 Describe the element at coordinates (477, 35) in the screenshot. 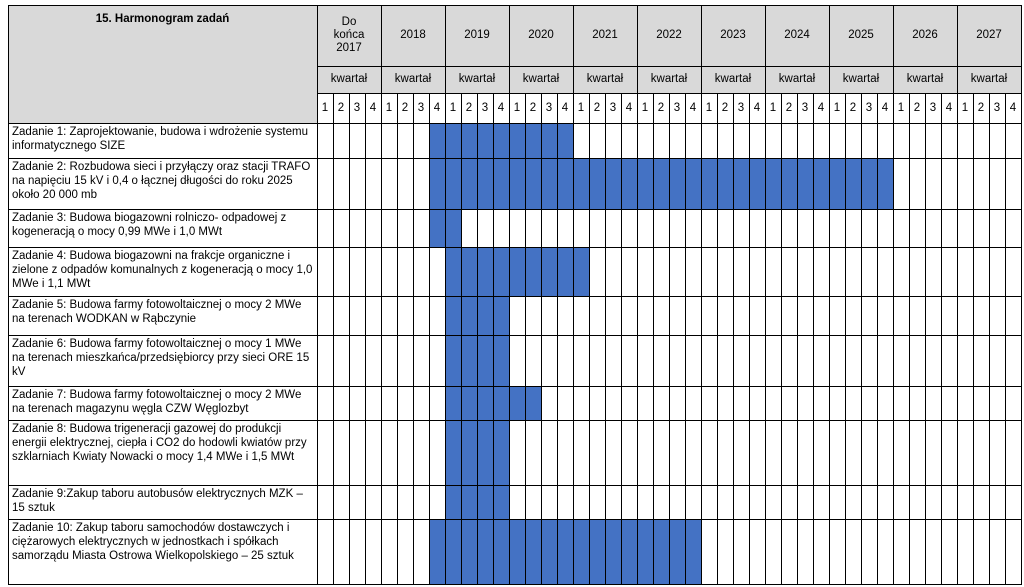

I see `year-header: 2019` at that location.